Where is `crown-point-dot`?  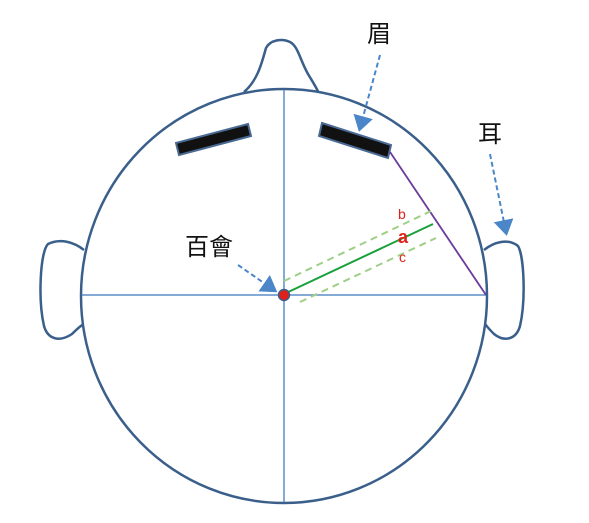 crown-point-dot is located at coordinates (284, 295).